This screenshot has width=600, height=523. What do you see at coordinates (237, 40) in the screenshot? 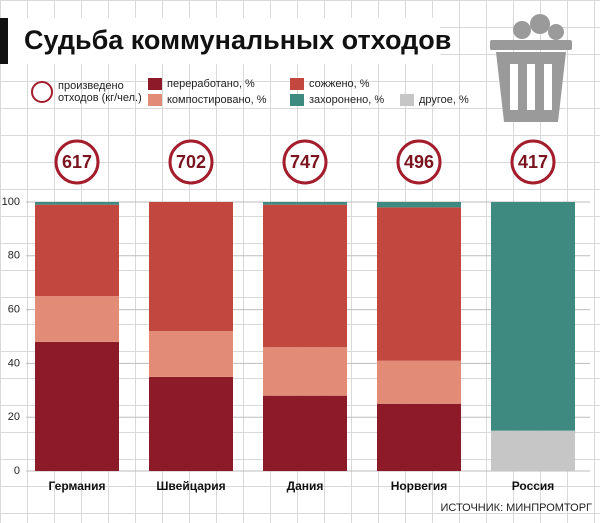
I see `chart-title: Судьба коммунальных отходов` at bounding box center [237, 40].